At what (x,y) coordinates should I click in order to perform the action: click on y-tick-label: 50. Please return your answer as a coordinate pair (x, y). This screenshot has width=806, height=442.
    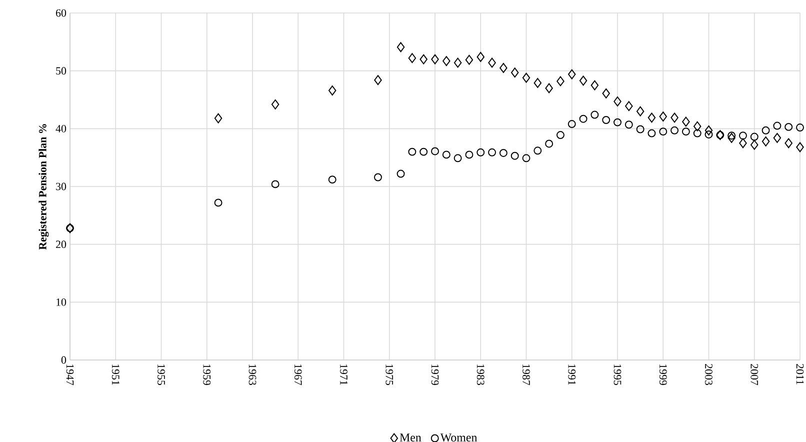
    Looking at the image, I should click on (61, 71).